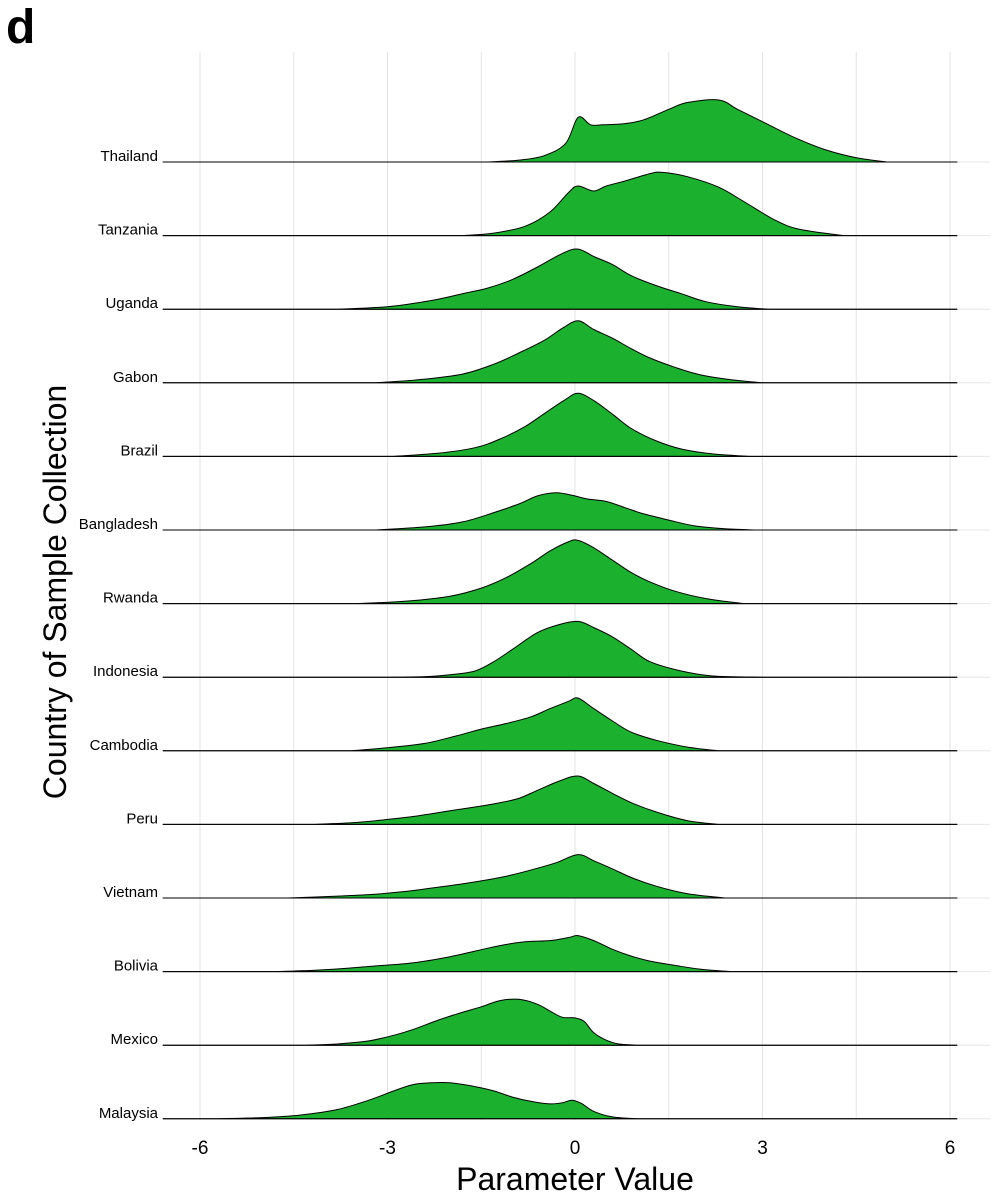 The width and height of the screenshot is (1000, 1200). I want to click on category-label-vietnam: Vietnam, so click(130, 892).